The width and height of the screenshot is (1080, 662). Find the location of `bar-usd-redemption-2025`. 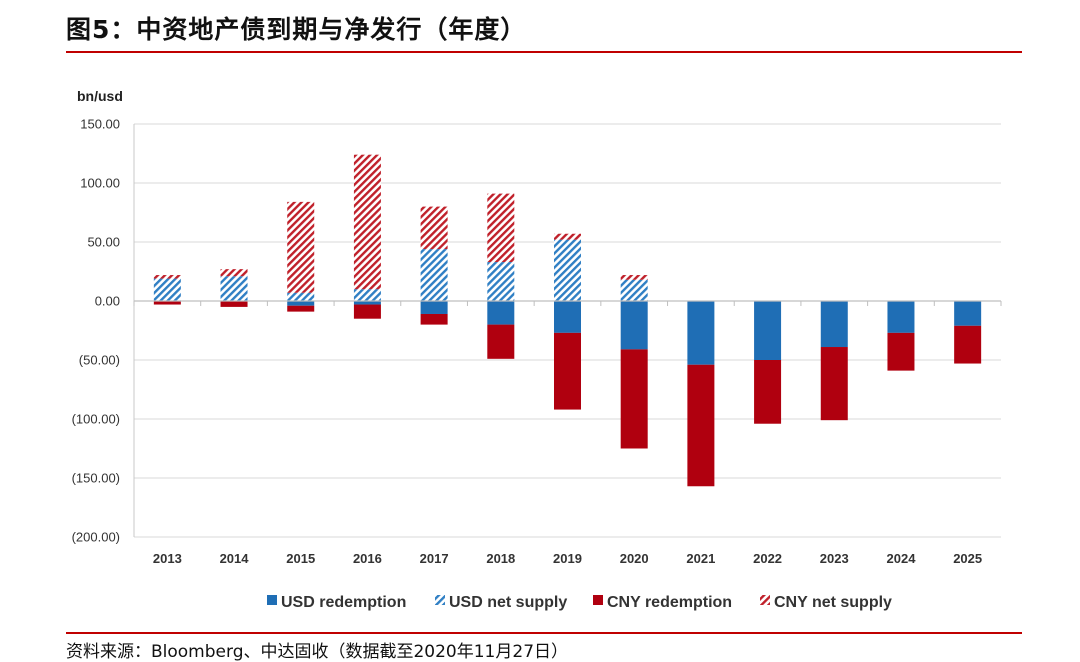

bar-usd-redemption-2025 is located at coordinates (968, 313).